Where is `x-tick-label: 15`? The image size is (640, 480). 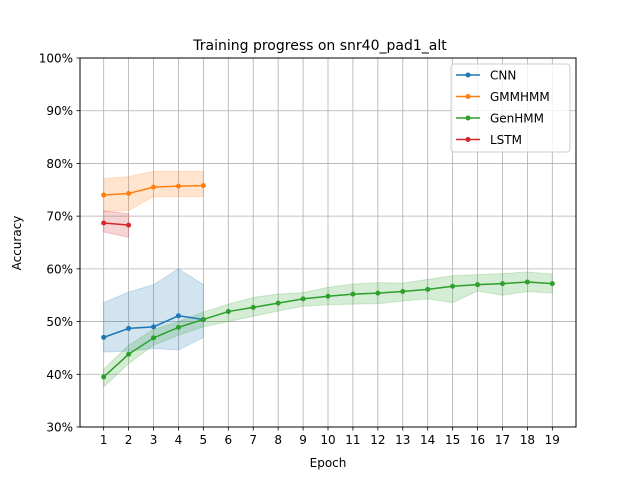 x-tick-label: 15 is located at coordinates (452, 440).